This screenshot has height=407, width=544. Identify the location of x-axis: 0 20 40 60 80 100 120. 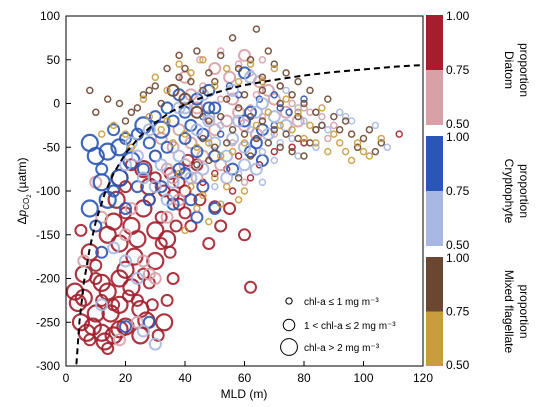
(248, 373).